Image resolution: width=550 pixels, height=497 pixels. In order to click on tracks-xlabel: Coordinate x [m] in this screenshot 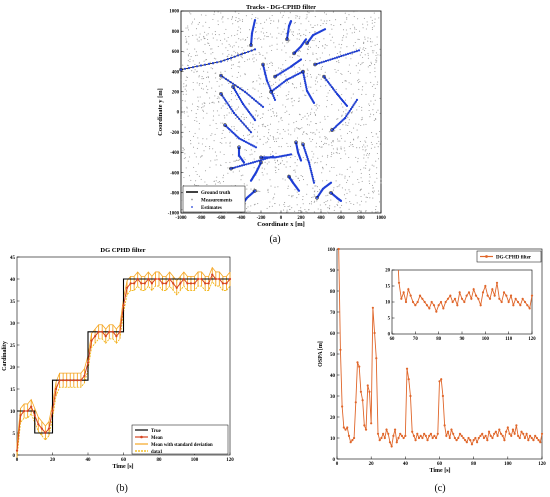, I will do `click(281, 224)`.